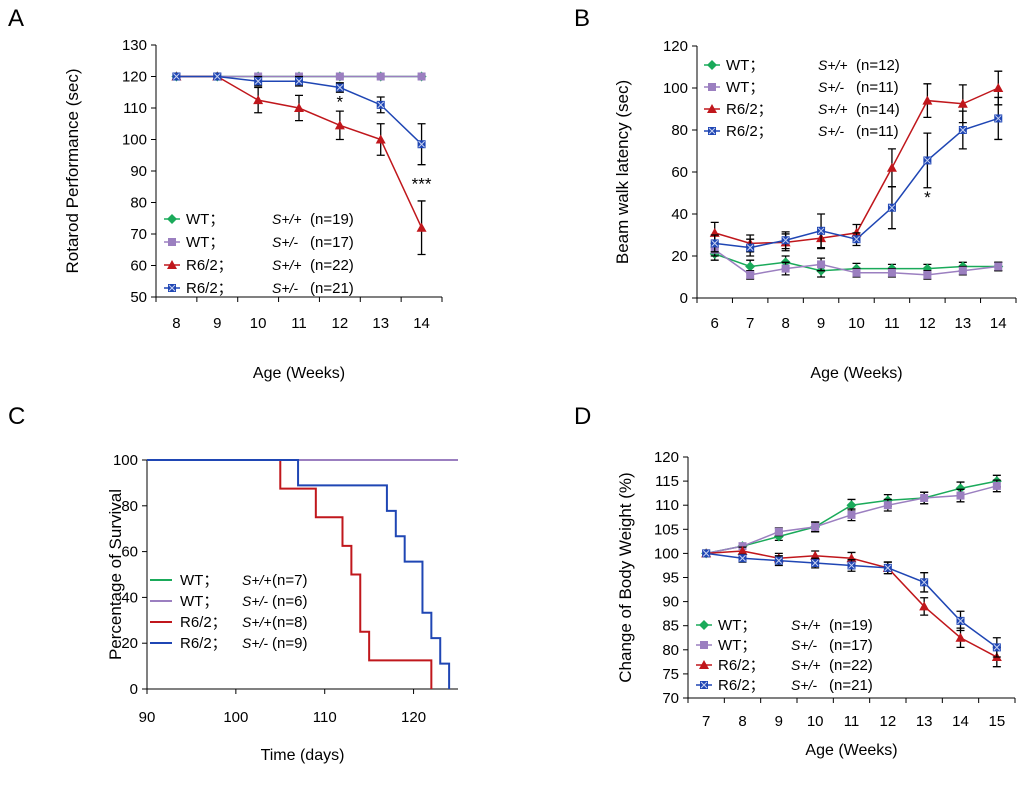  Describe the element at coordinates (679, 130) in the screenshot. I see `y-tick-label: 80` at that location.